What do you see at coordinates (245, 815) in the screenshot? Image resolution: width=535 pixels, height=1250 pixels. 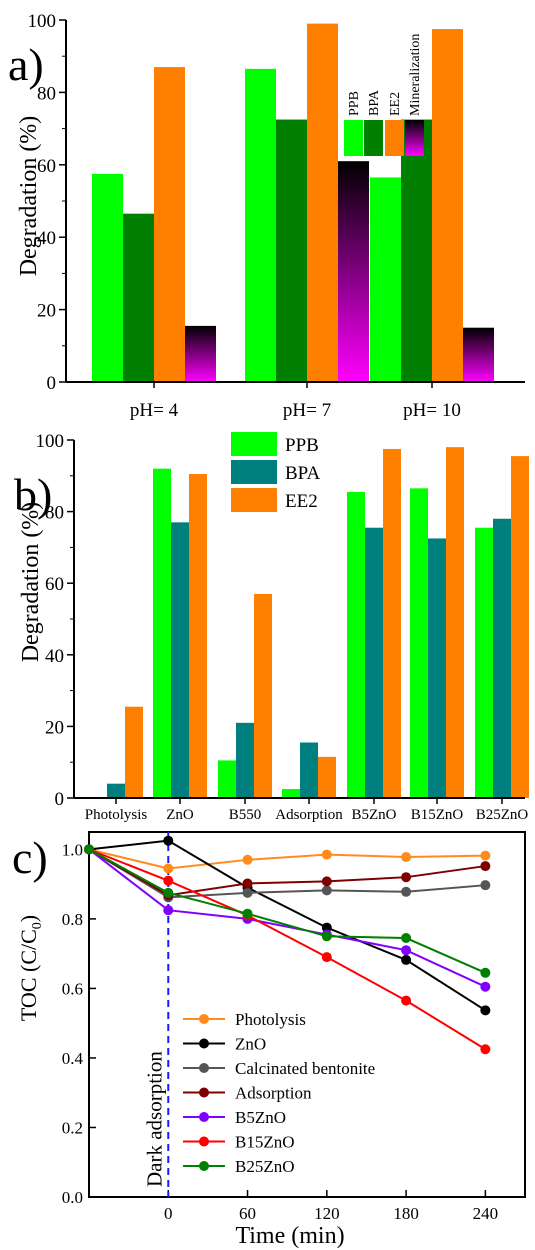 I see `panel-b-x-tick-label-b550: B550` at bounding box center [245, 815].